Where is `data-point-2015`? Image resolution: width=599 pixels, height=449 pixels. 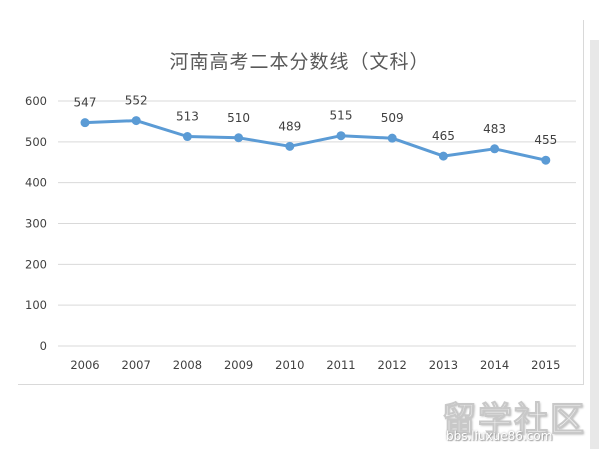 data-point-2015 is located at coordinates (546, 160).